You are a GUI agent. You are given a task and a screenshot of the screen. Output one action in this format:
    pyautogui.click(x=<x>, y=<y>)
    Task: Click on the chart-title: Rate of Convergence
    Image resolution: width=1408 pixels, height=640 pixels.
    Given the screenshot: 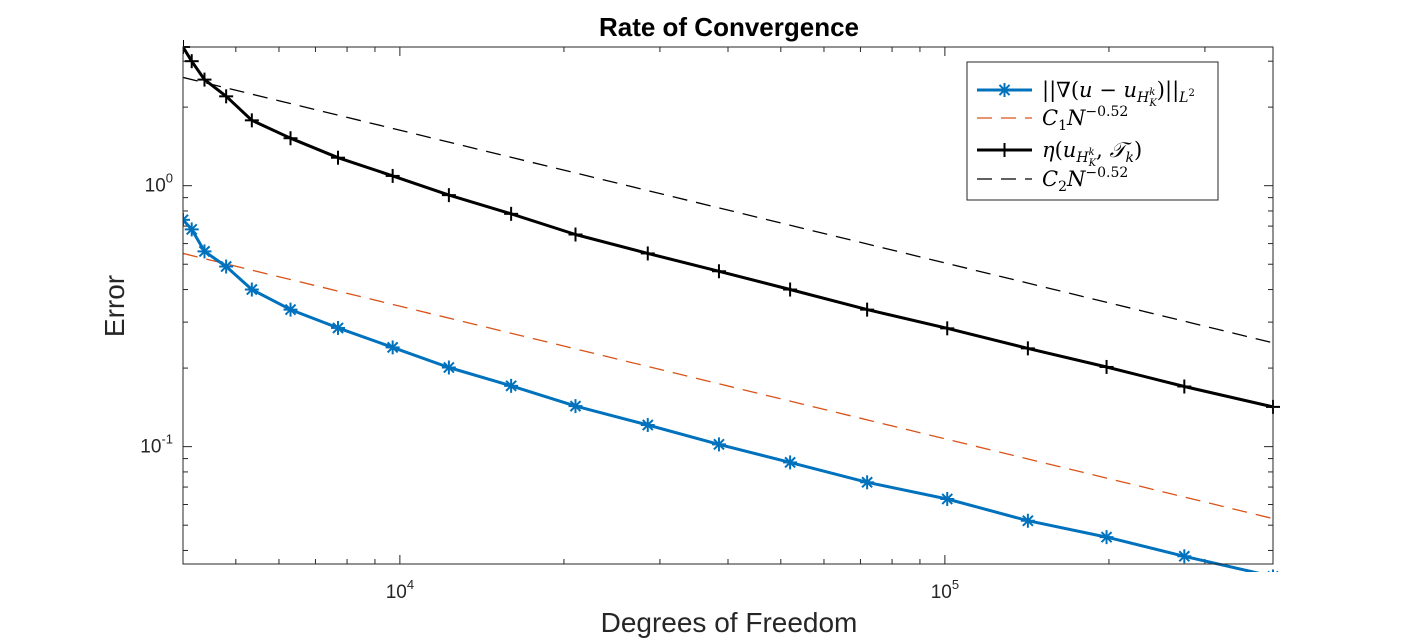 What is the action you would take?
    pyautogui.click(x=729, y=27)
    